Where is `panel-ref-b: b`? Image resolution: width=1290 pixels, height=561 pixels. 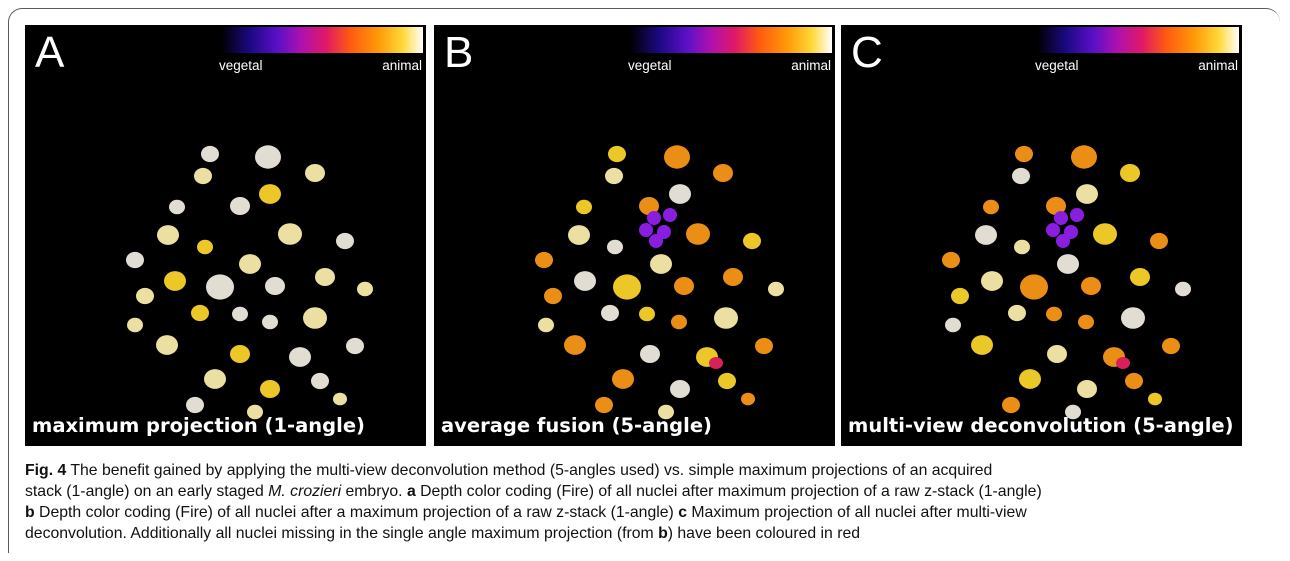
panel-ref-b: b is located at coordinates (30, 512).